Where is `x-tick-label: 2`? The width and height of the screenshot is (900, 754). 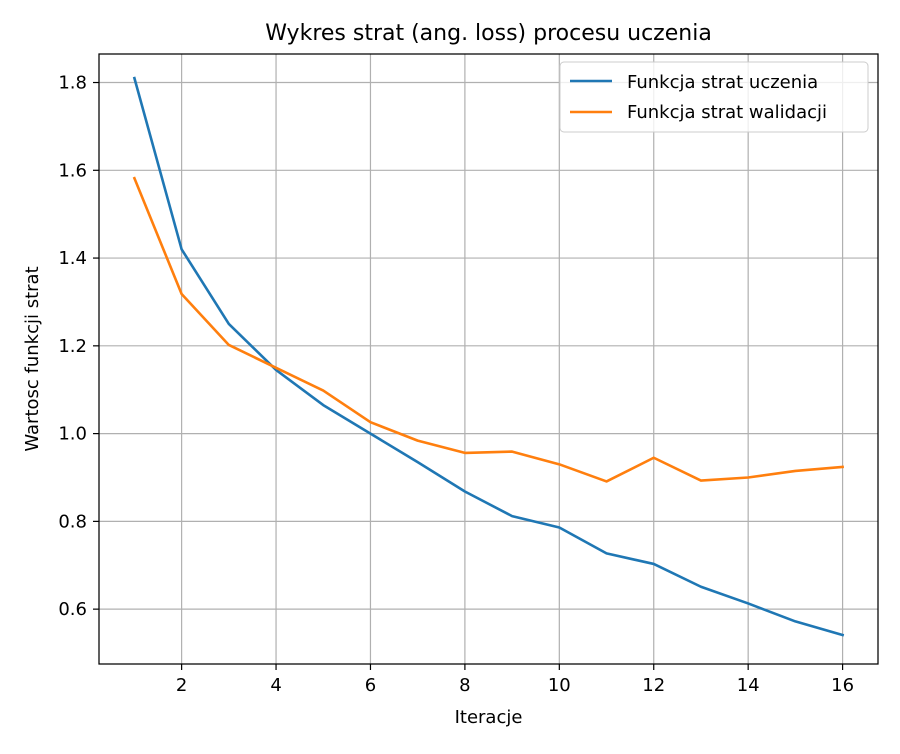 x-tick-label: 2 is located at coordinates (181, 685).